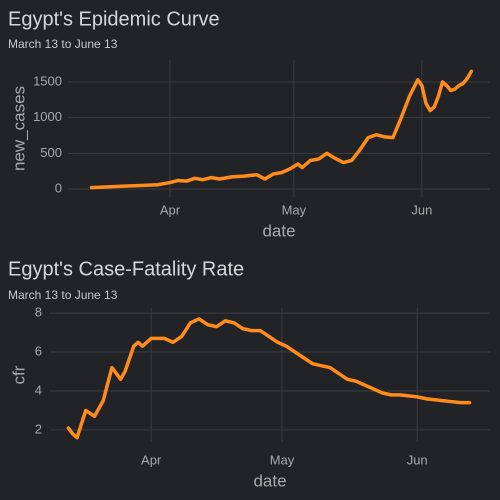 The height and width of the screenshot is (500, 500). What do you see at coordinates (47, 80) in the screenshot?
I see `y-tick-label: 1500` at bounding box center [47, 80].